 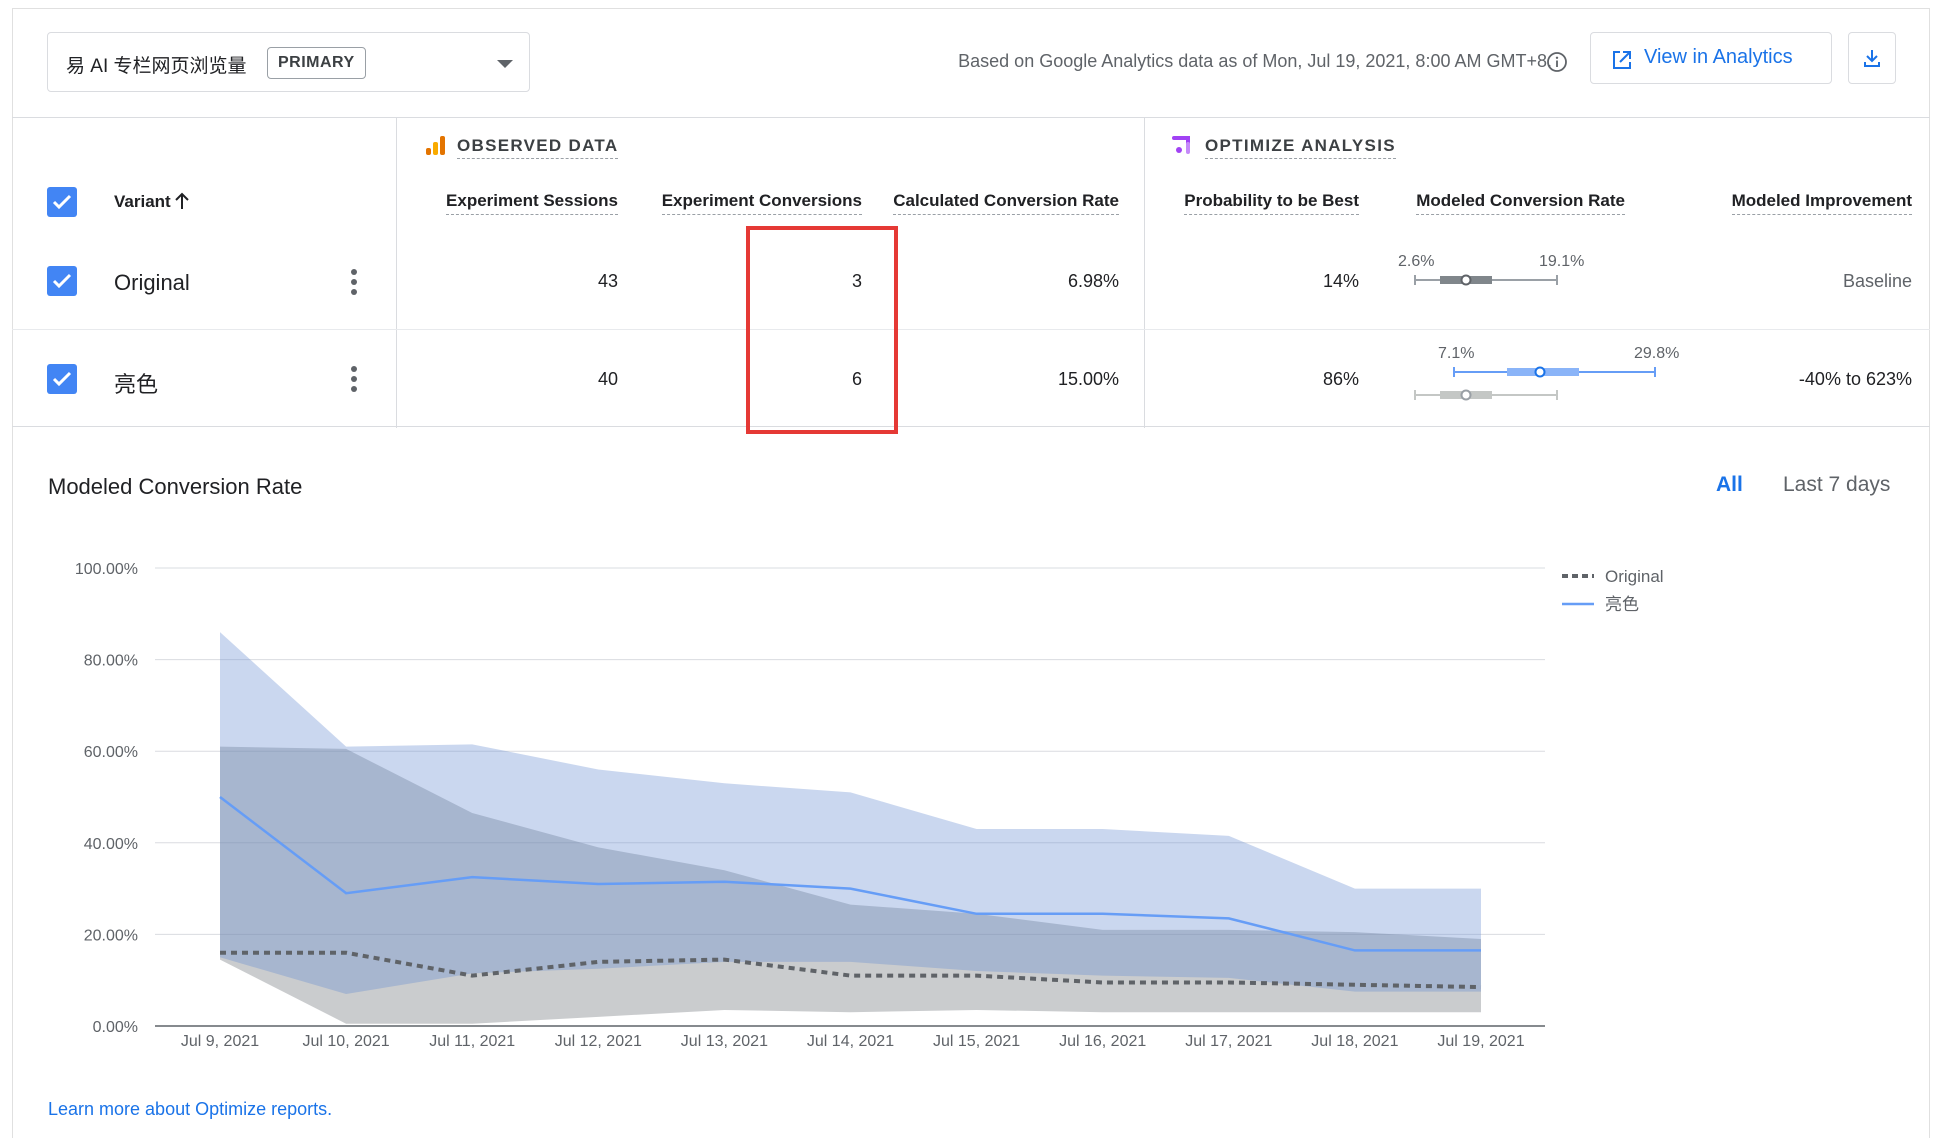 I want to click on y-tick-label: 40.00%, so click(x=111, y=844).